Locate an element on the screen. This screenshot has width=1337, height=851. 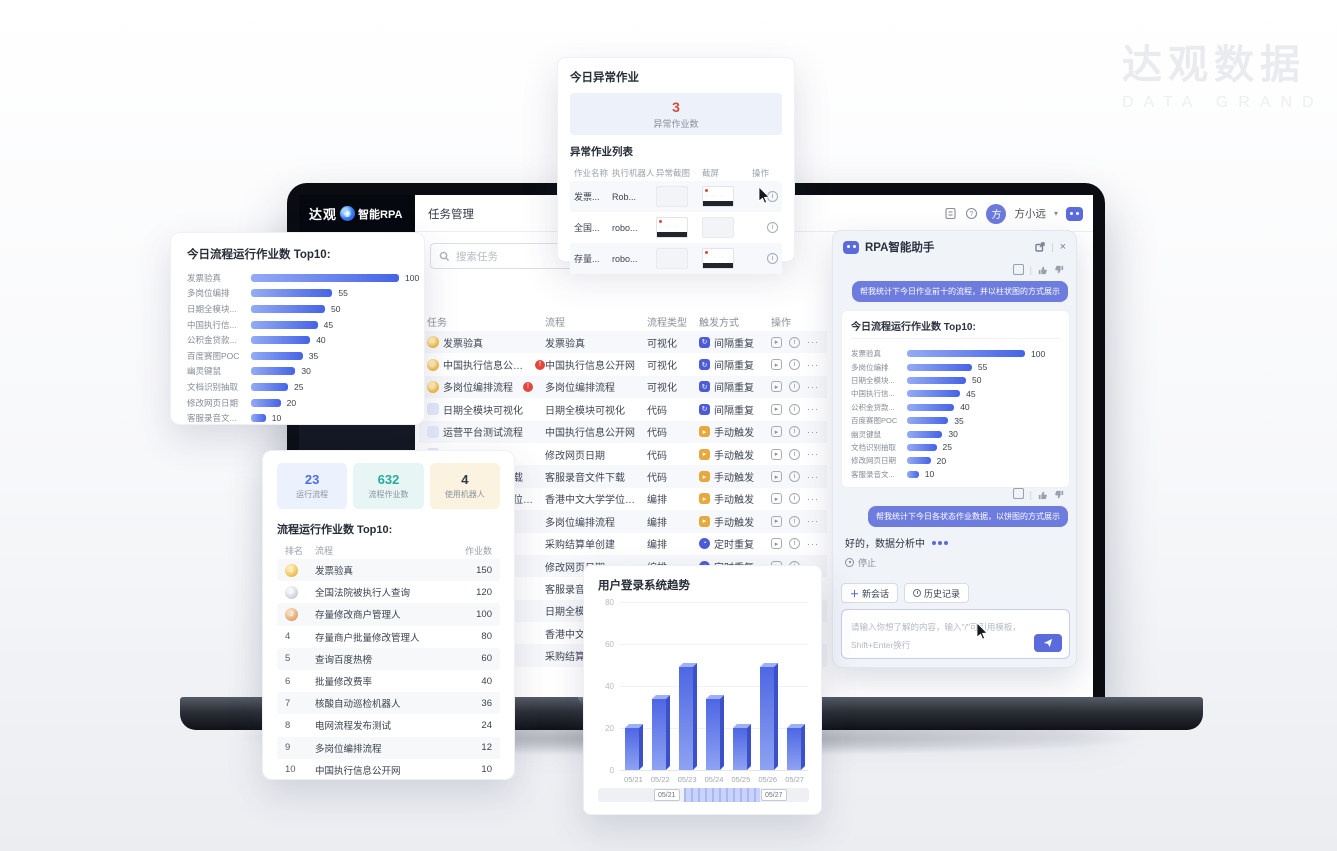
table-row: 日期全模块可视化 日期全模块可视化 代码 间隔重复 ▸ i is located at coordinates (623, 409).